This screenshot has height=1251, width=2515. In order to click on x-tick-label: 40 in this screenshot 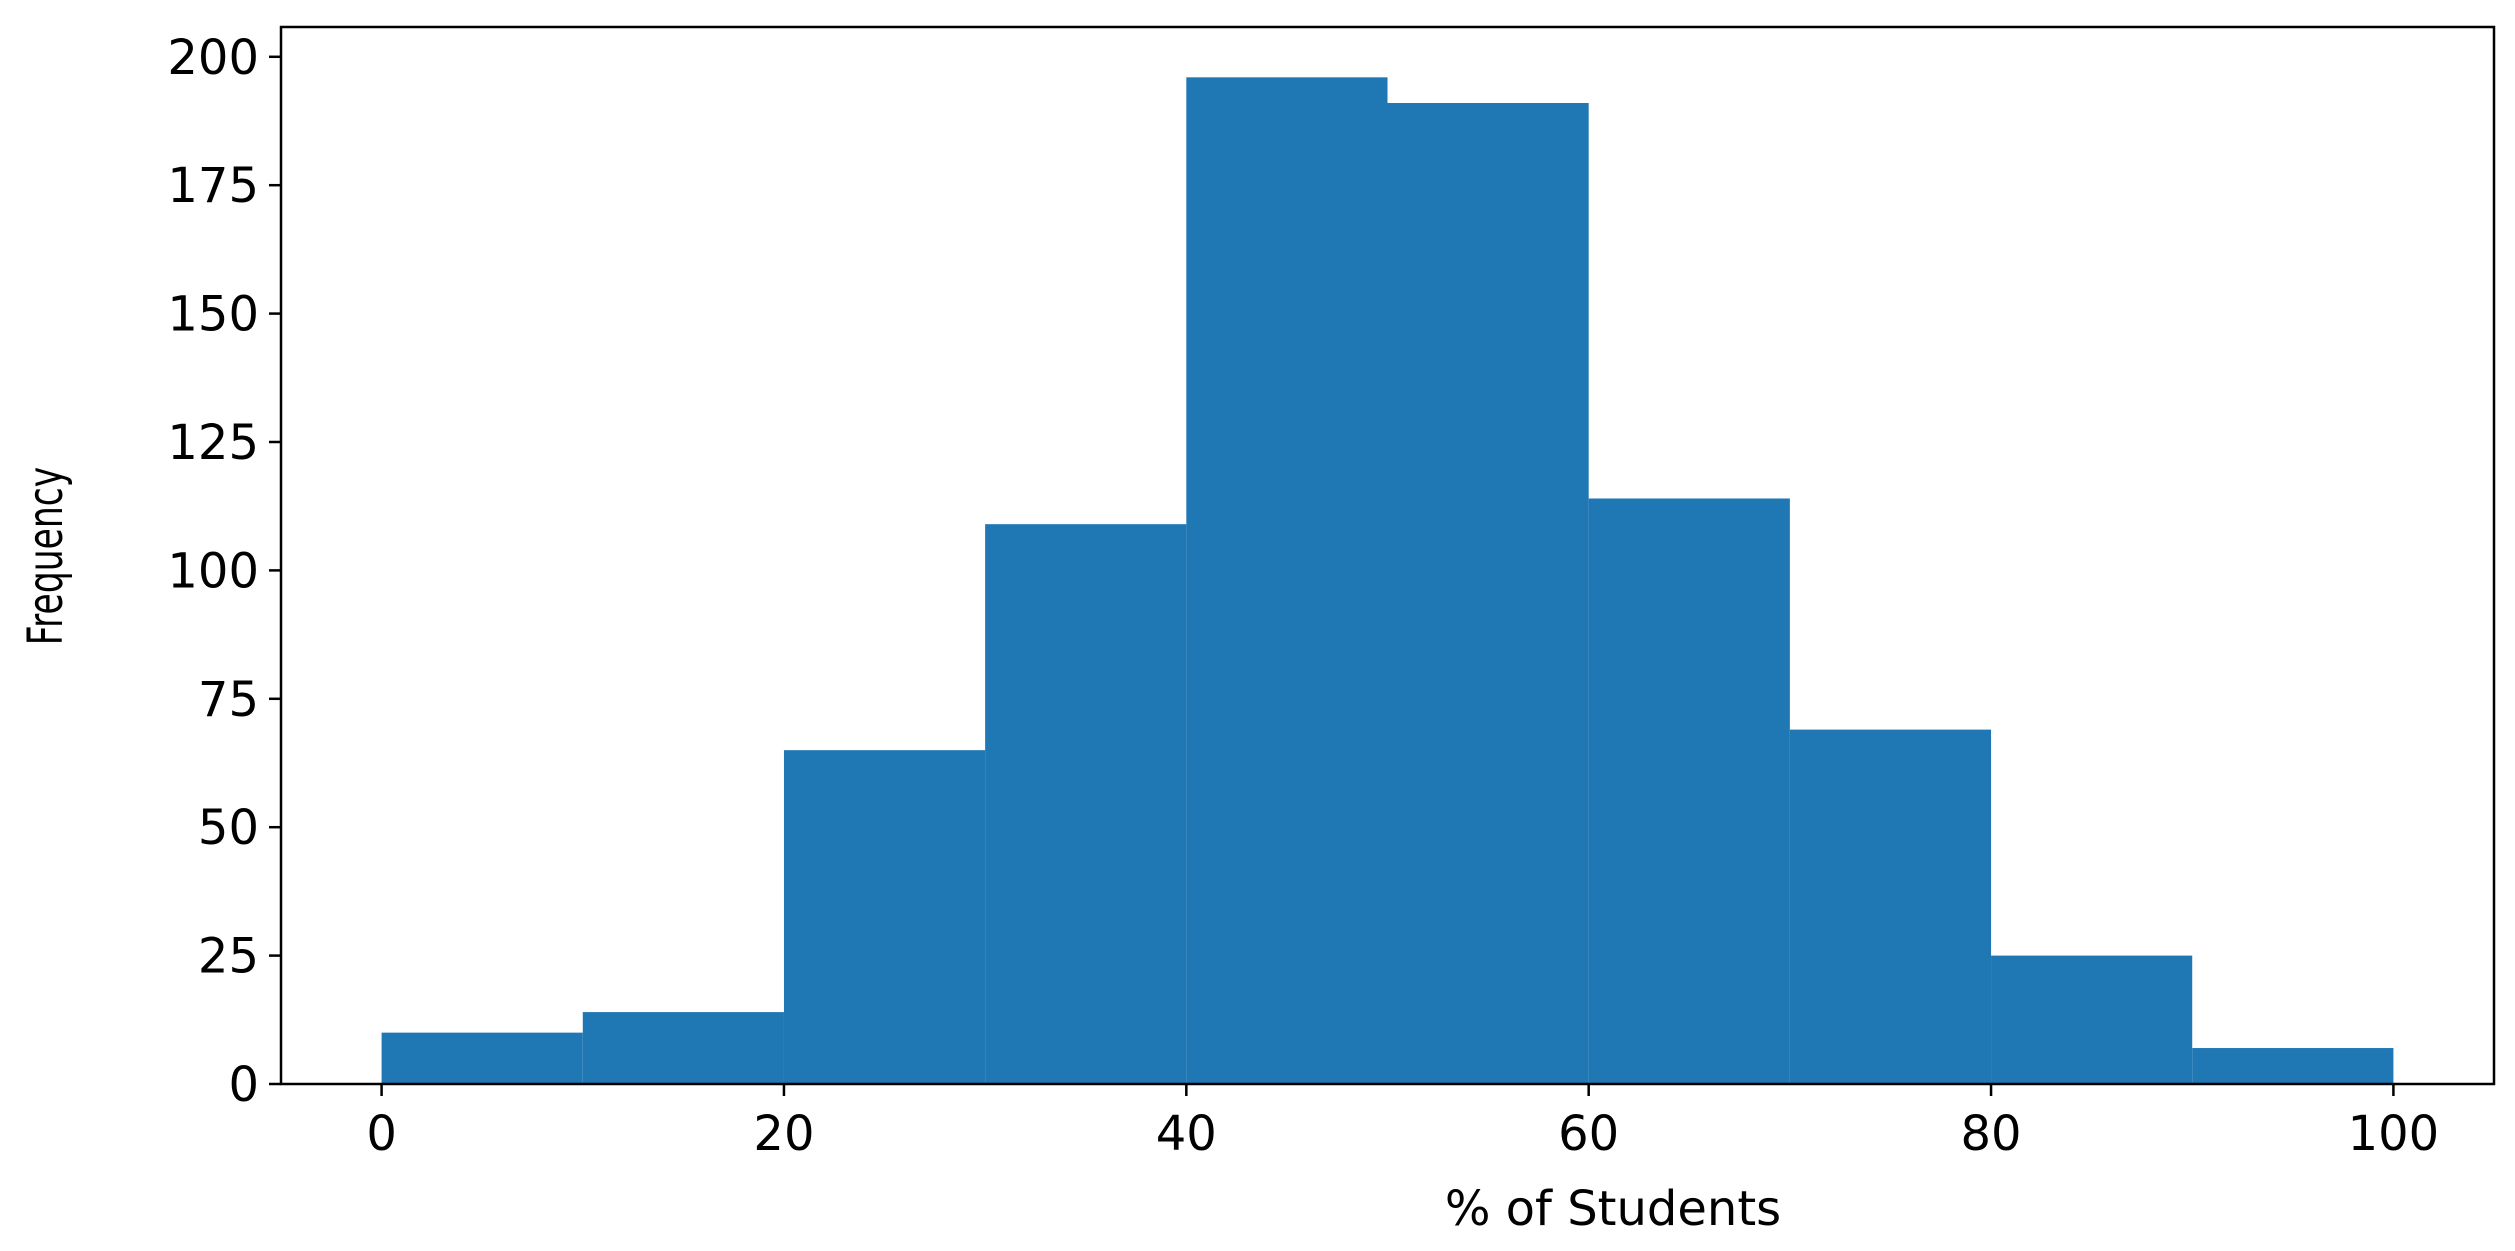, I will do `click(1186, 1134)`.